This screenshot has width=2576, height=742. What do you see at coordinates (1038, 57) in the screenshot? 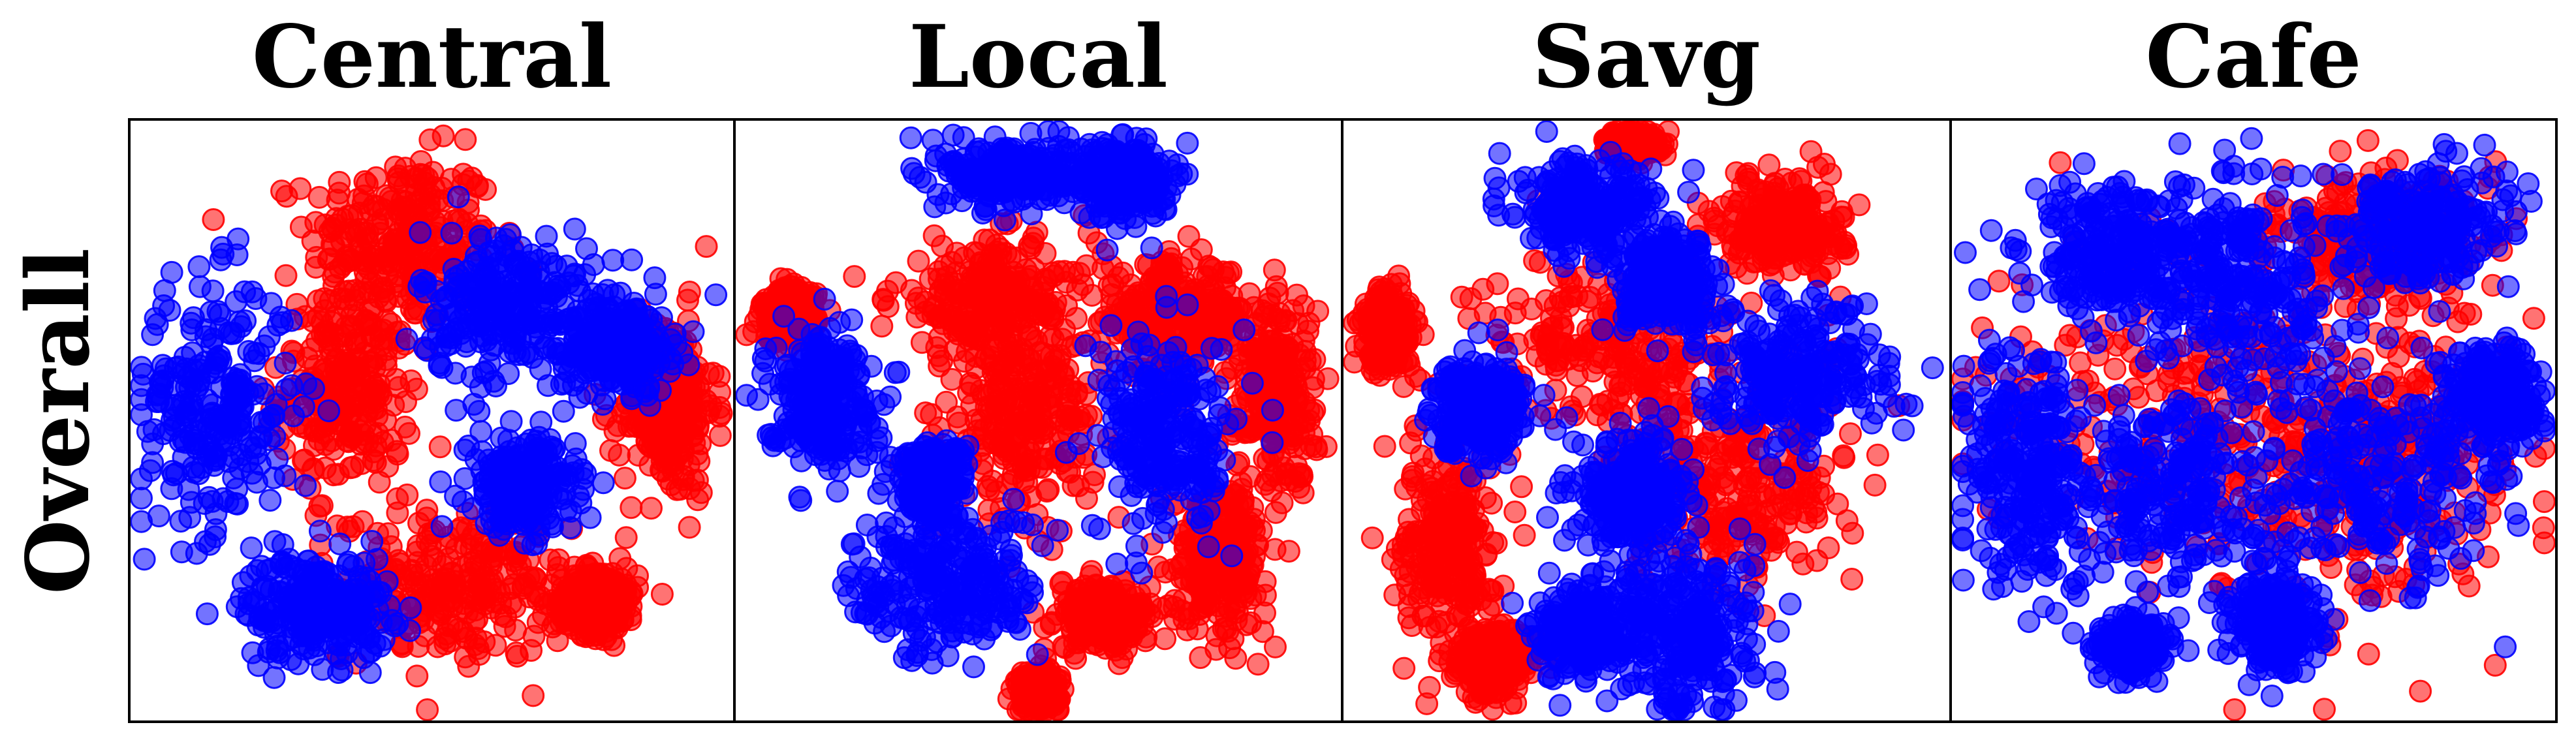
I see `panel-title-local: Local` at bounding box center [1038, 57].